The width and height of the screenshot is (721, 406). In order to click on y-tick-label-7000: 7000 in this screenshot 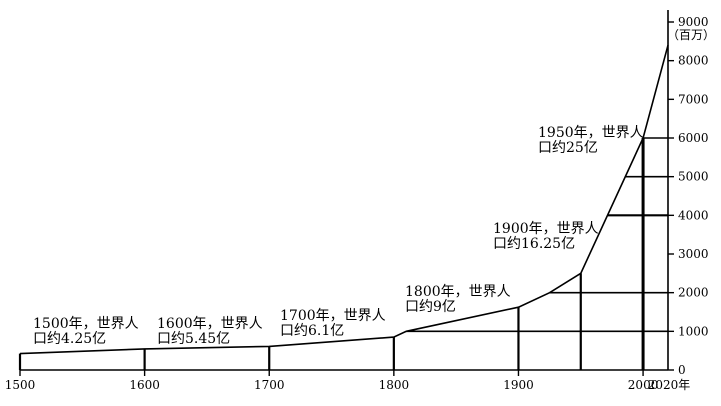, I will do `click(693, 99)`.